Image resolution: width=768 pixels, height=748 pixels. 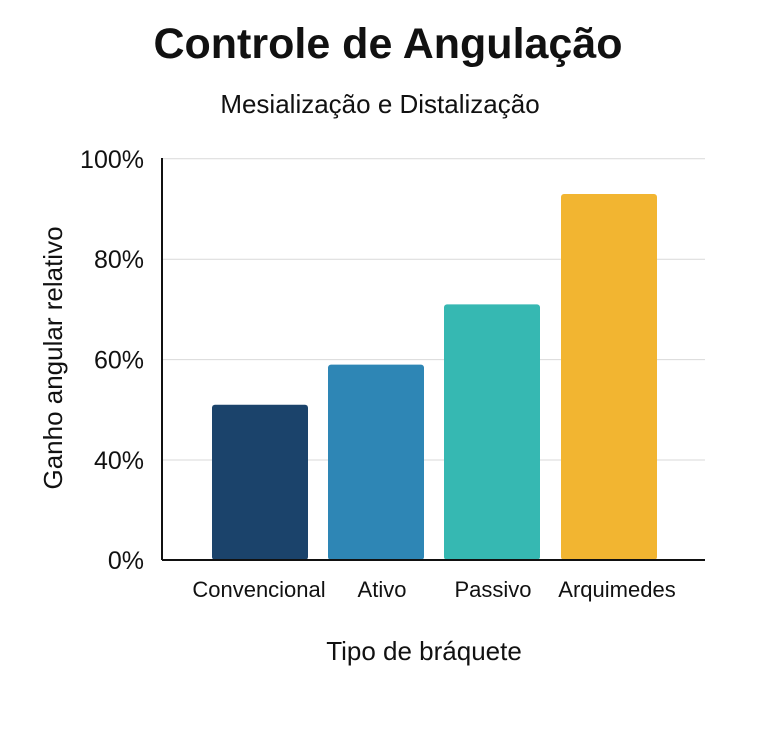 What do you see at coordinates (53, 357) in the screenshot?
I see `y-axis-label: Ganho angular relativo` at bounding box center [53, 357].